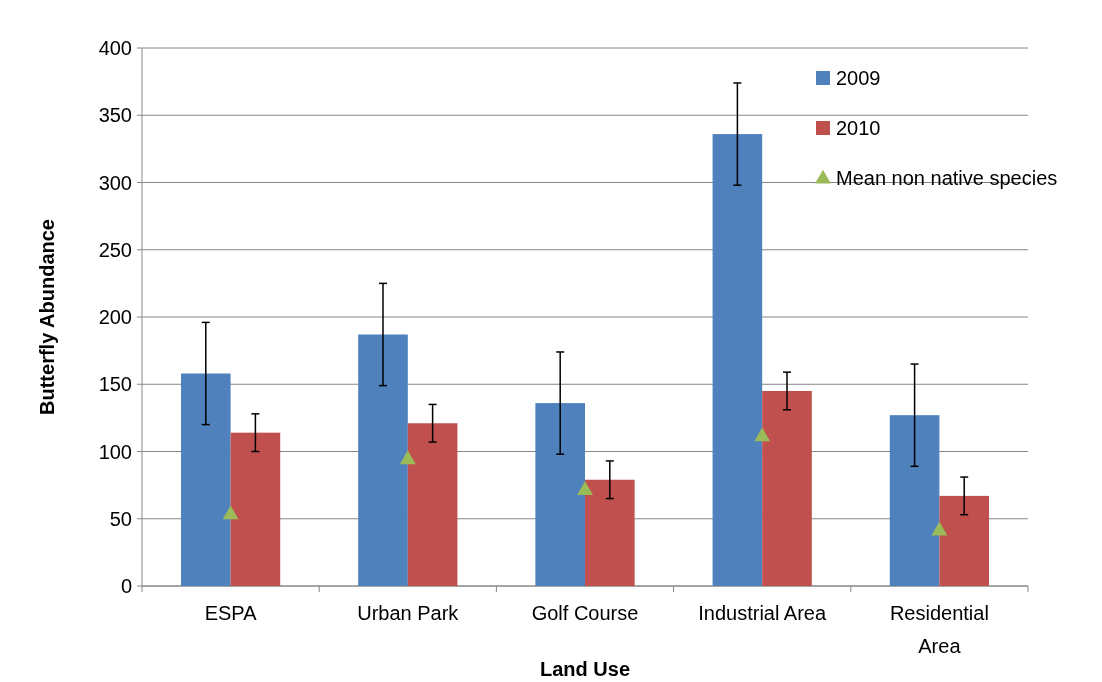 The image size is (1102, 682). What do you see at coordinates (115, 115) in the screenshot?
I see `y-tick-label: 350` at bounding box center [115, 115].